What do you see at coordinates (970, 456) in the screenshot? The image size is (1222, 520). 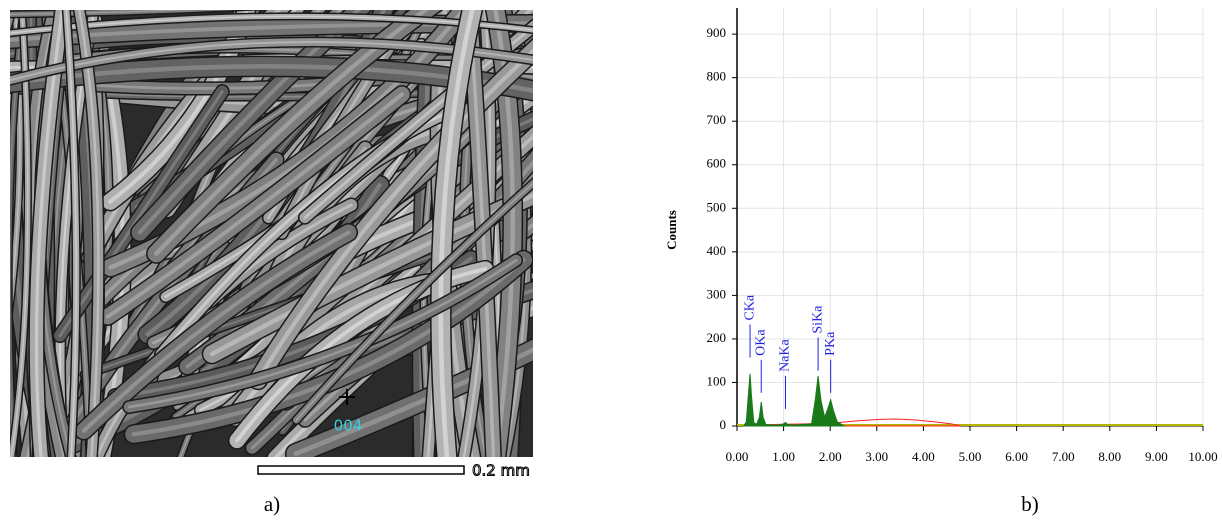 I see `x-tick-label: 5.00` at bounding box center [970, 456].